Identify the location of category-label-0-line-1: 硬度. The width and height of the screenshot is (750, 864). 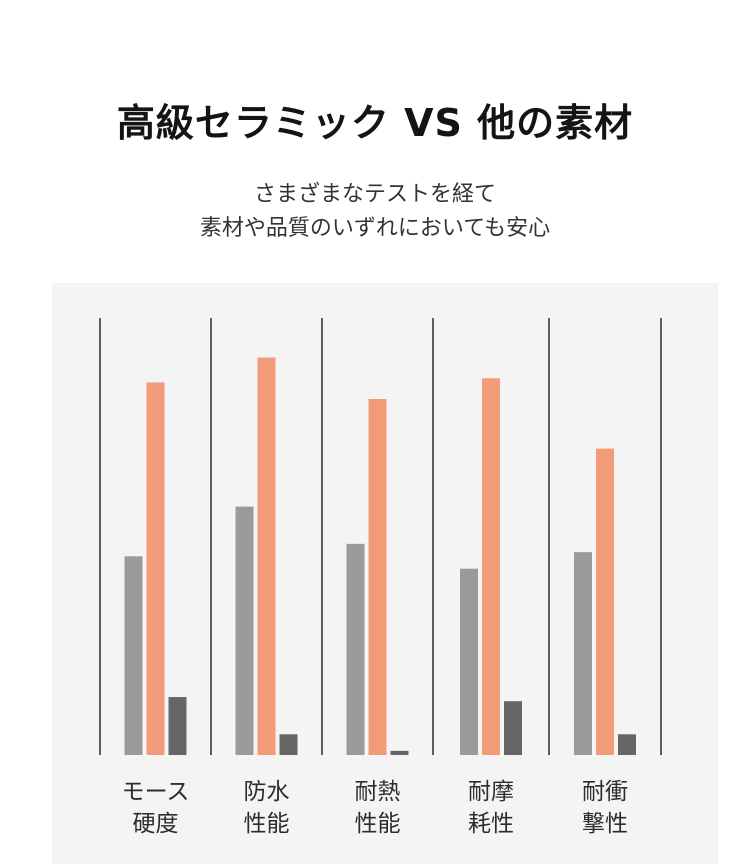
(156, 824).